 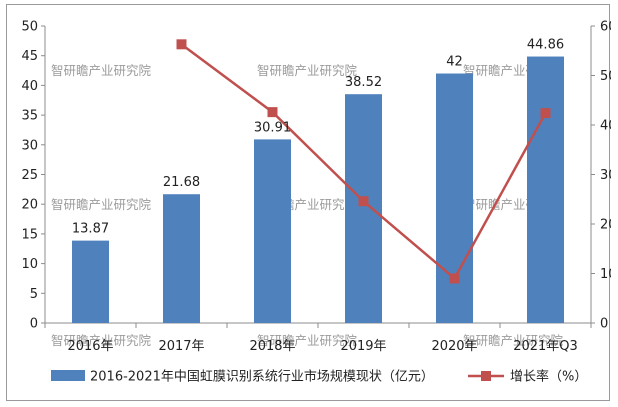 What do you see at coordinates (29, 145) in the screenshot?
I see `y-left-tick-label: 30` at bounding box center [29, 145].